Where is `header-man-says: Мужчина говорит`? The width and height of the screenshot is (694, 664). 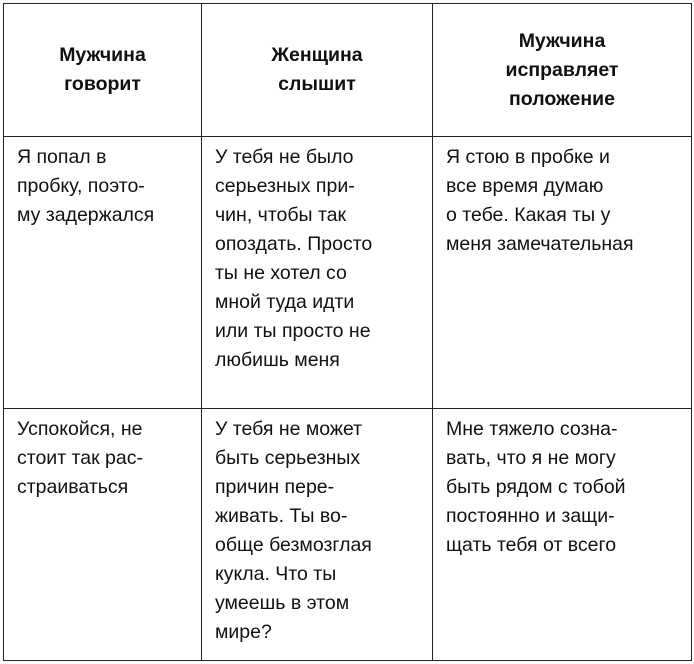
header-man-says: Мужчина говорит is located at coordinates (102, 70).